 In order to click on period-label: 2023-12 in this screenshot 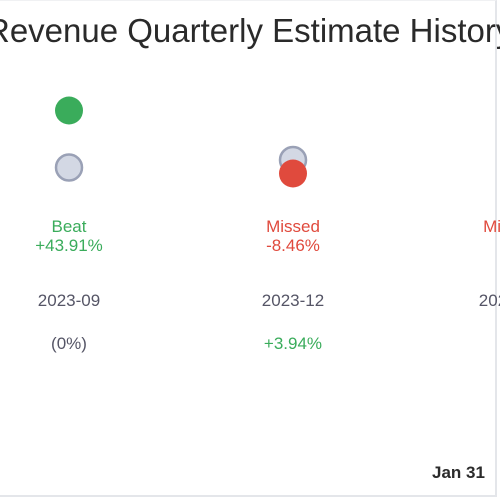, I will do `click(293, 300)`.